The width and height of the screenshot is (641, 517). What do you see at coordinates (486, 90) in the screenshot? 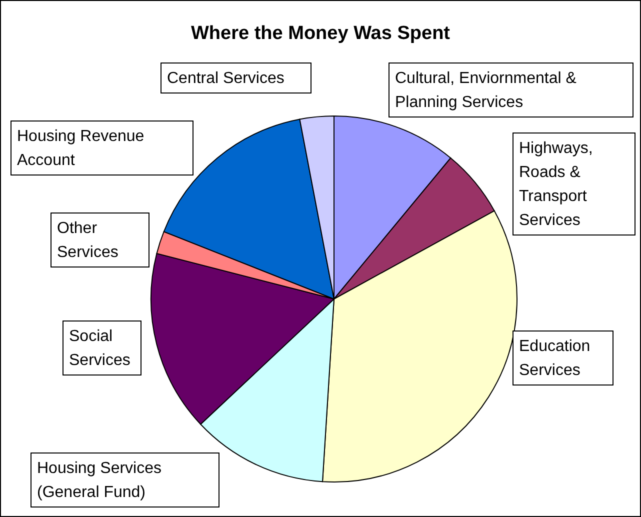
I see `slice-label: Cultural, Enviornmental & Planning Services` at bounding box center [486, 90].